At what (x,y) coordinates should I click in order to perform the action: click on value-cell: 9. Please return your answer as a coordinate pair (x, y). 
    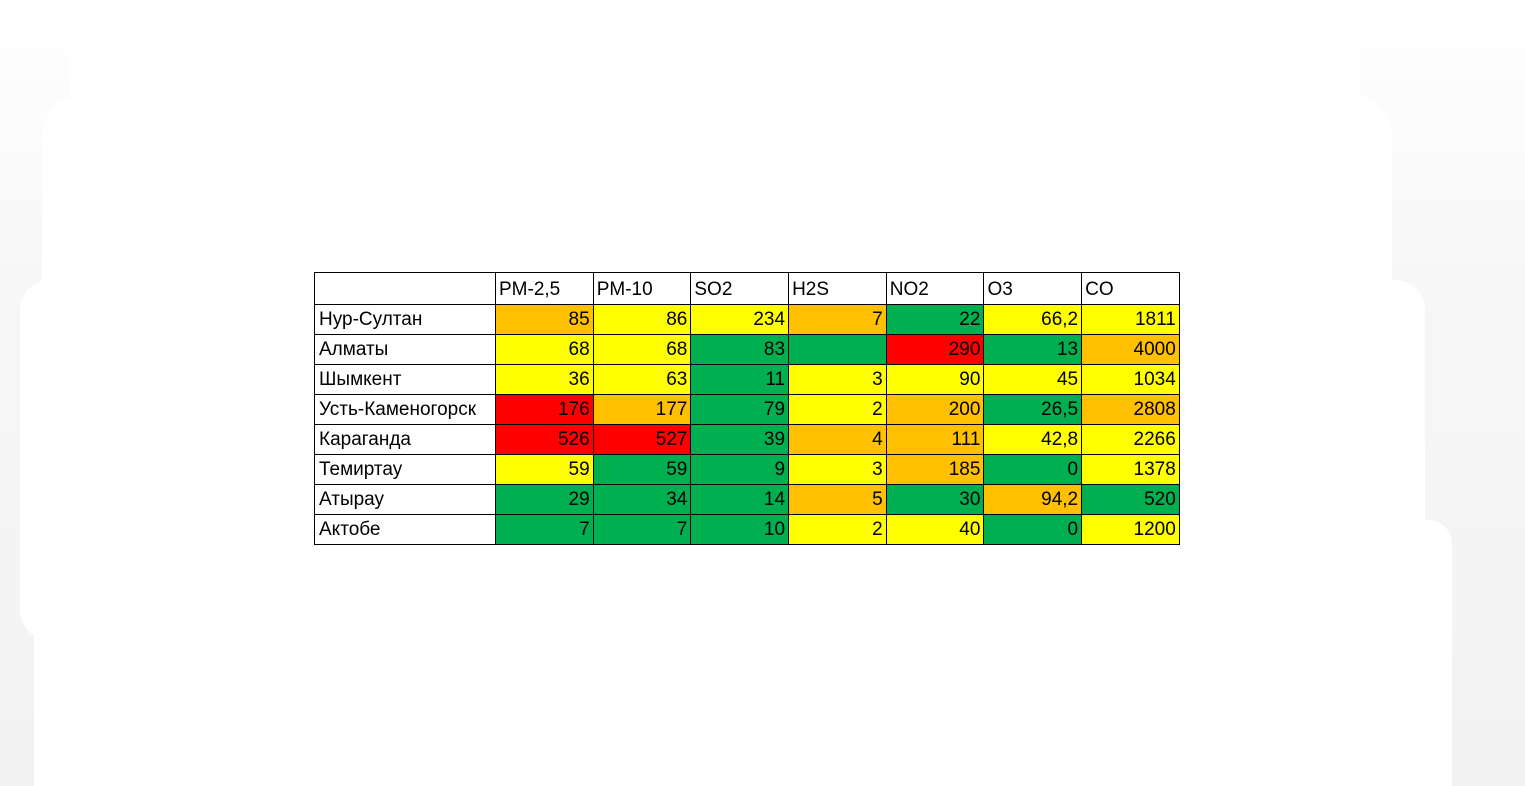
    Looking at the image, I should click on (740, 469).